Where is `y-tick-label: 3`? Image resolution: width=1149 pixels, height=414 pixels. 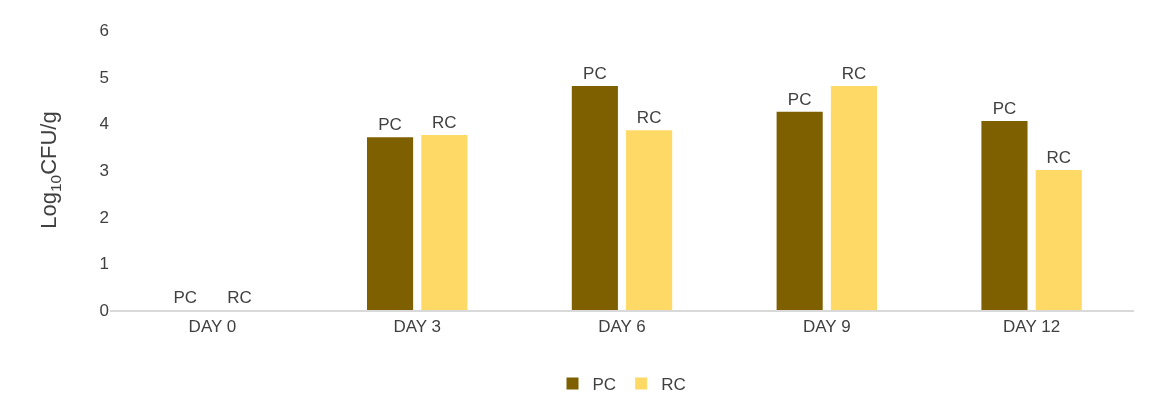
y-tick-label: 3 is located at coordinates (104, 170).